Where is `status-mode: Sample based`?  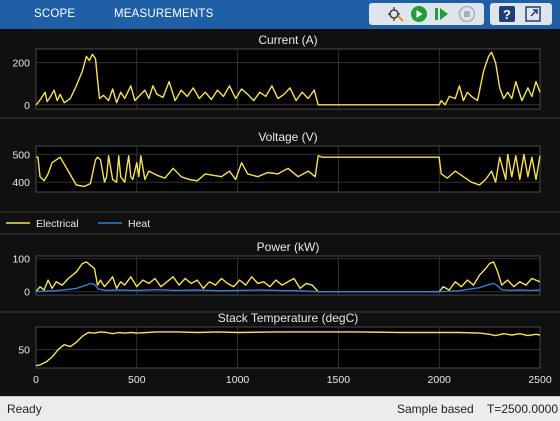
status-mode: Sample based is located at coordinates (435, 409).